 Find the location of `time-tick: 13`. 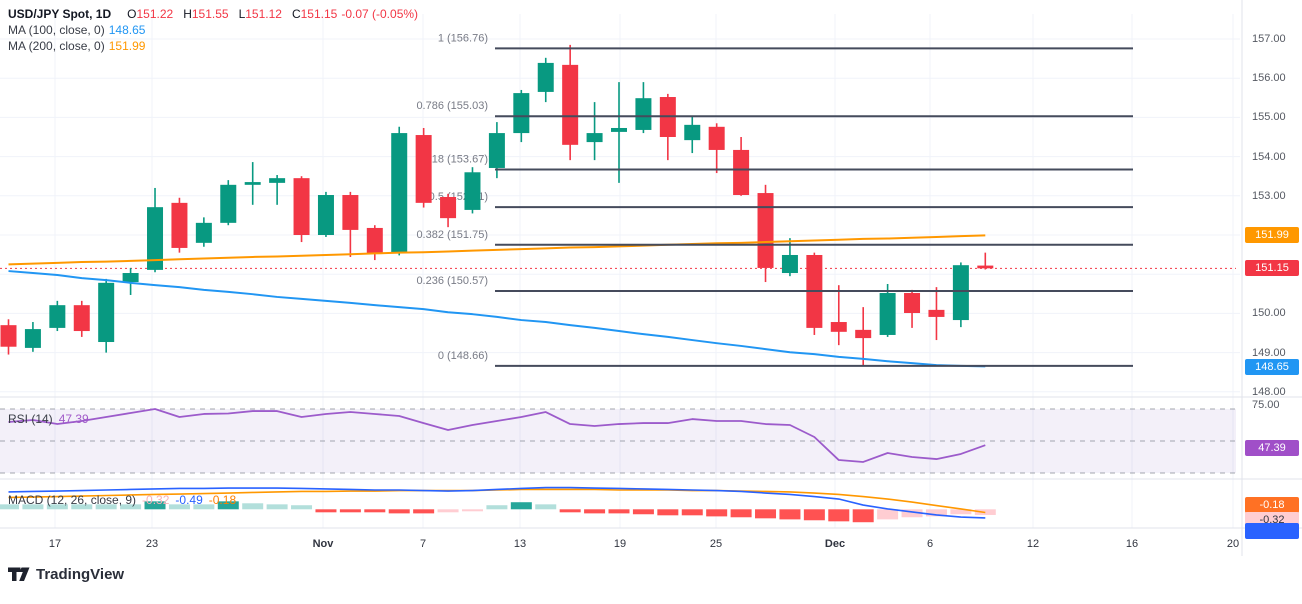

time-tick: 13 is located at coordinates (520, 544).